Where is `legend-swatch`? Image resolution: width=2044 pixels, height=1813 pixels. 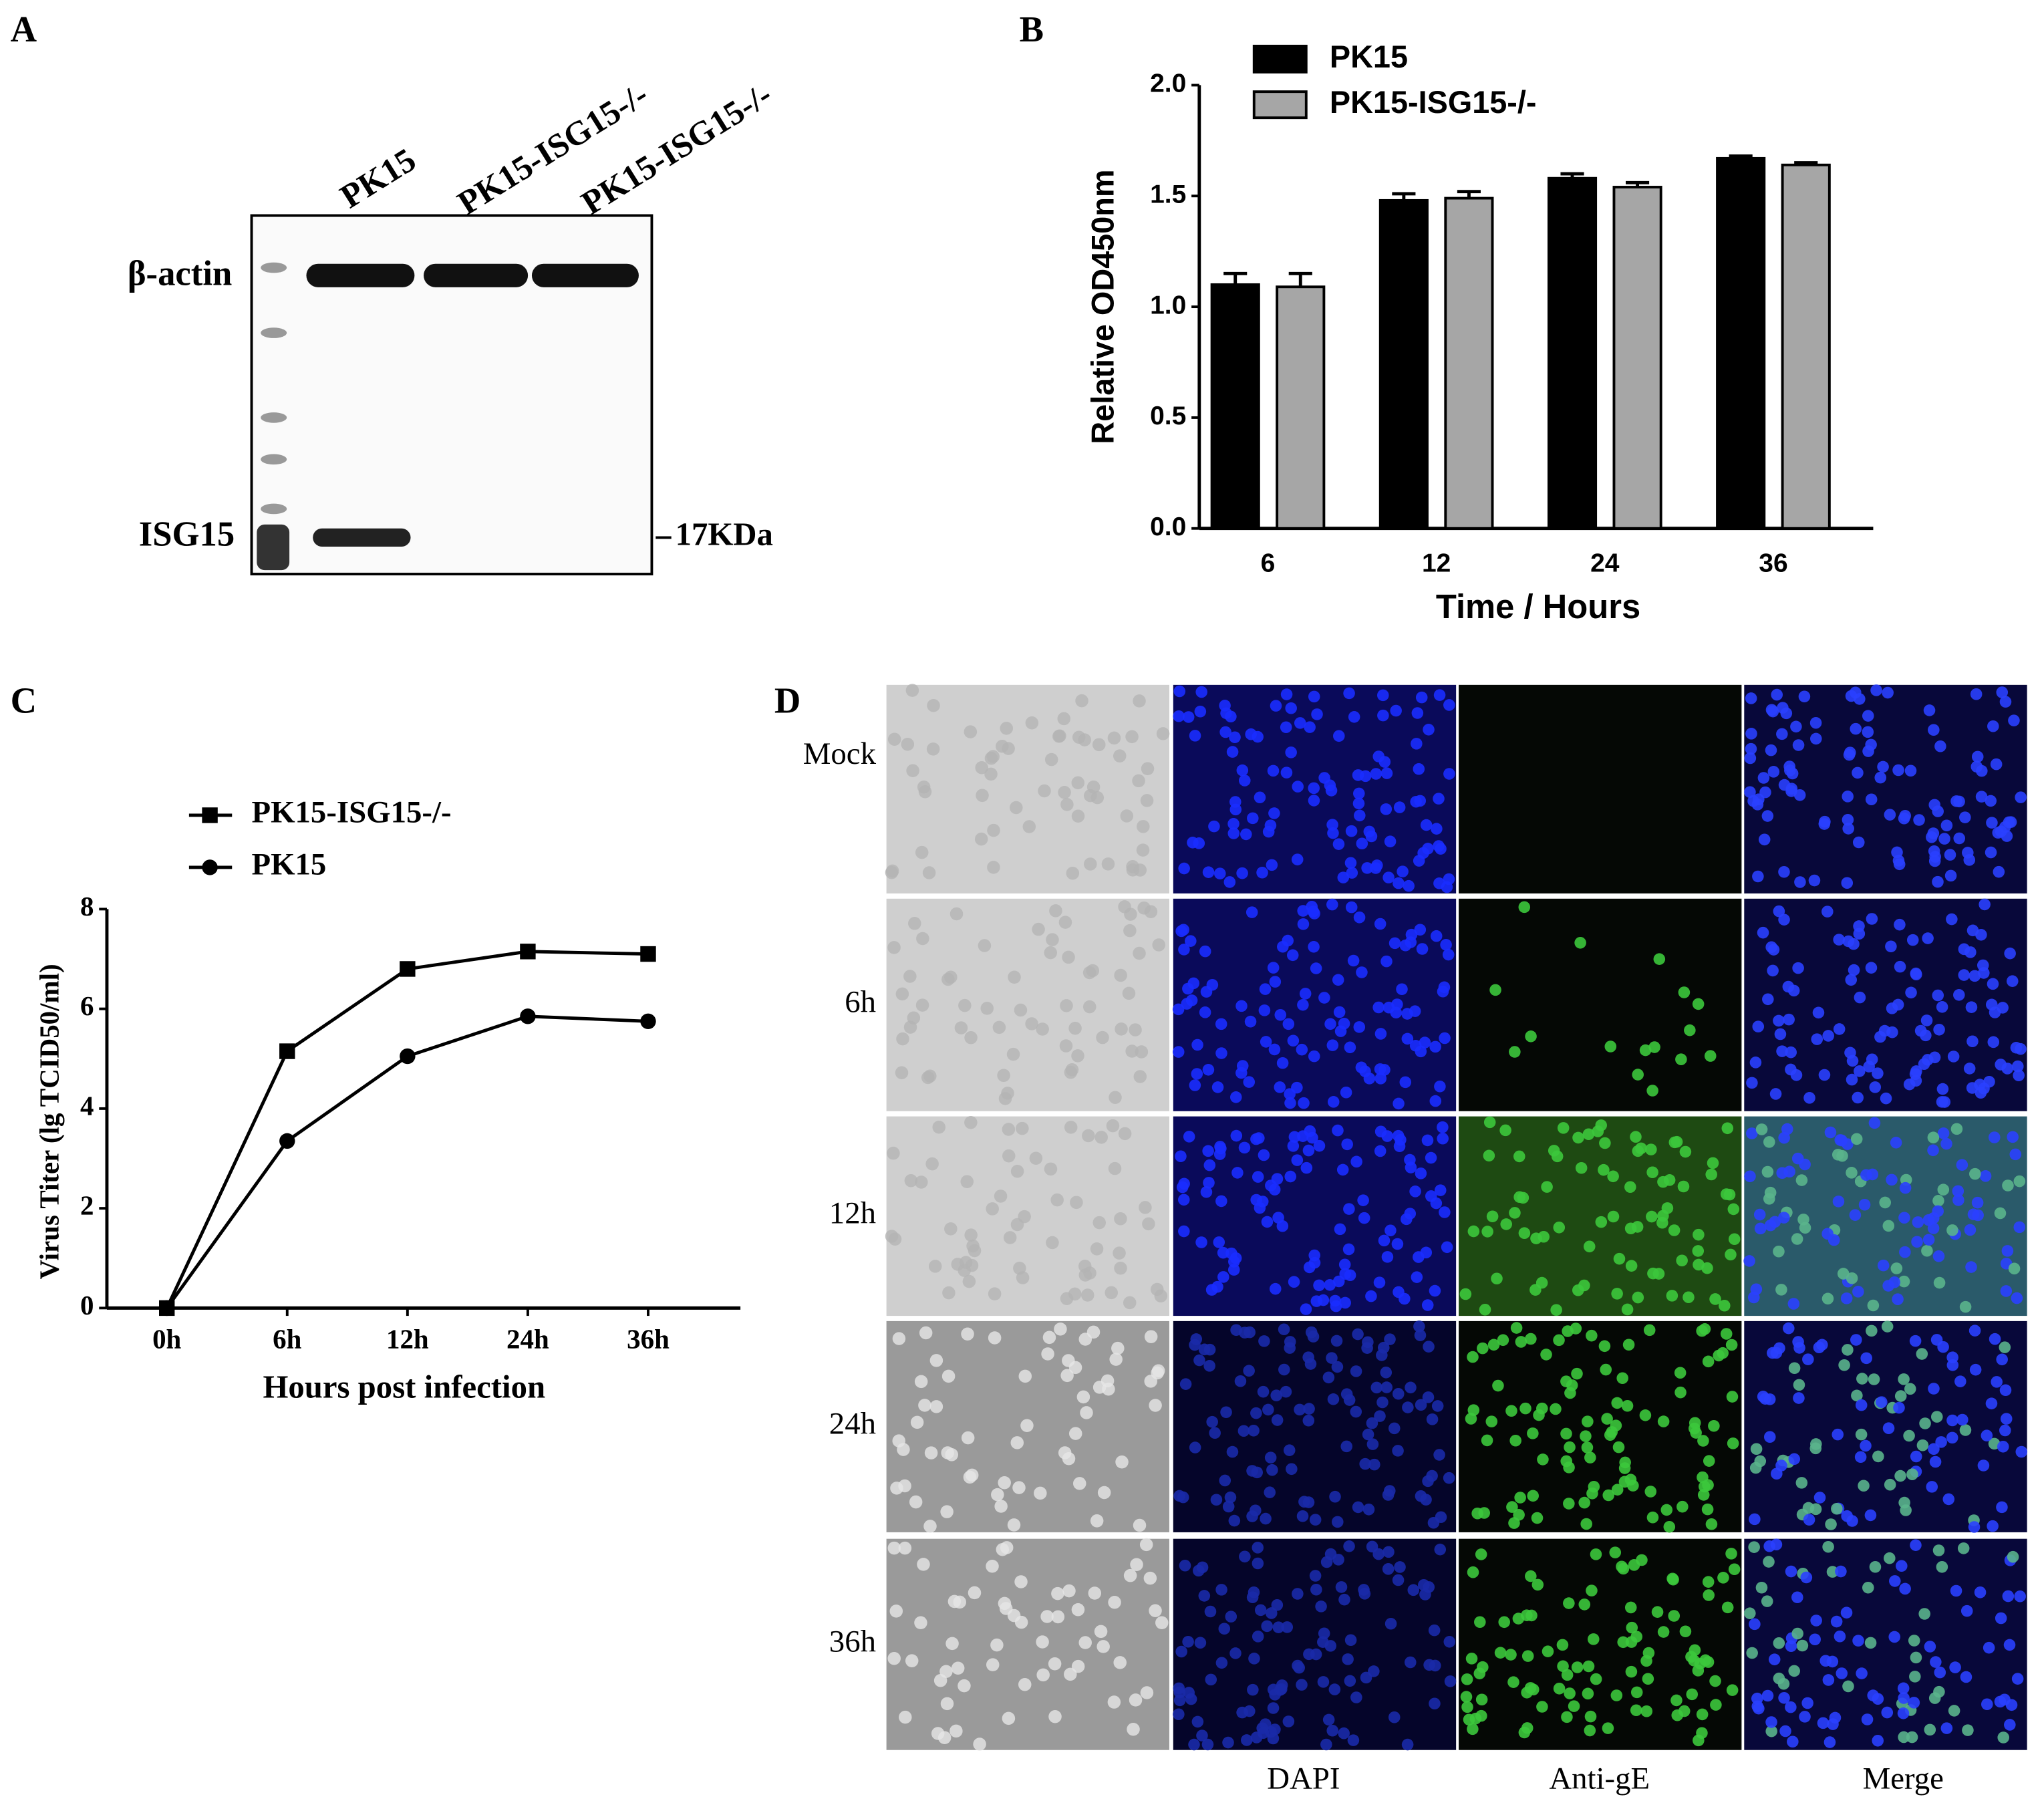
legend-swatch is located at coordinates (1280, 105).